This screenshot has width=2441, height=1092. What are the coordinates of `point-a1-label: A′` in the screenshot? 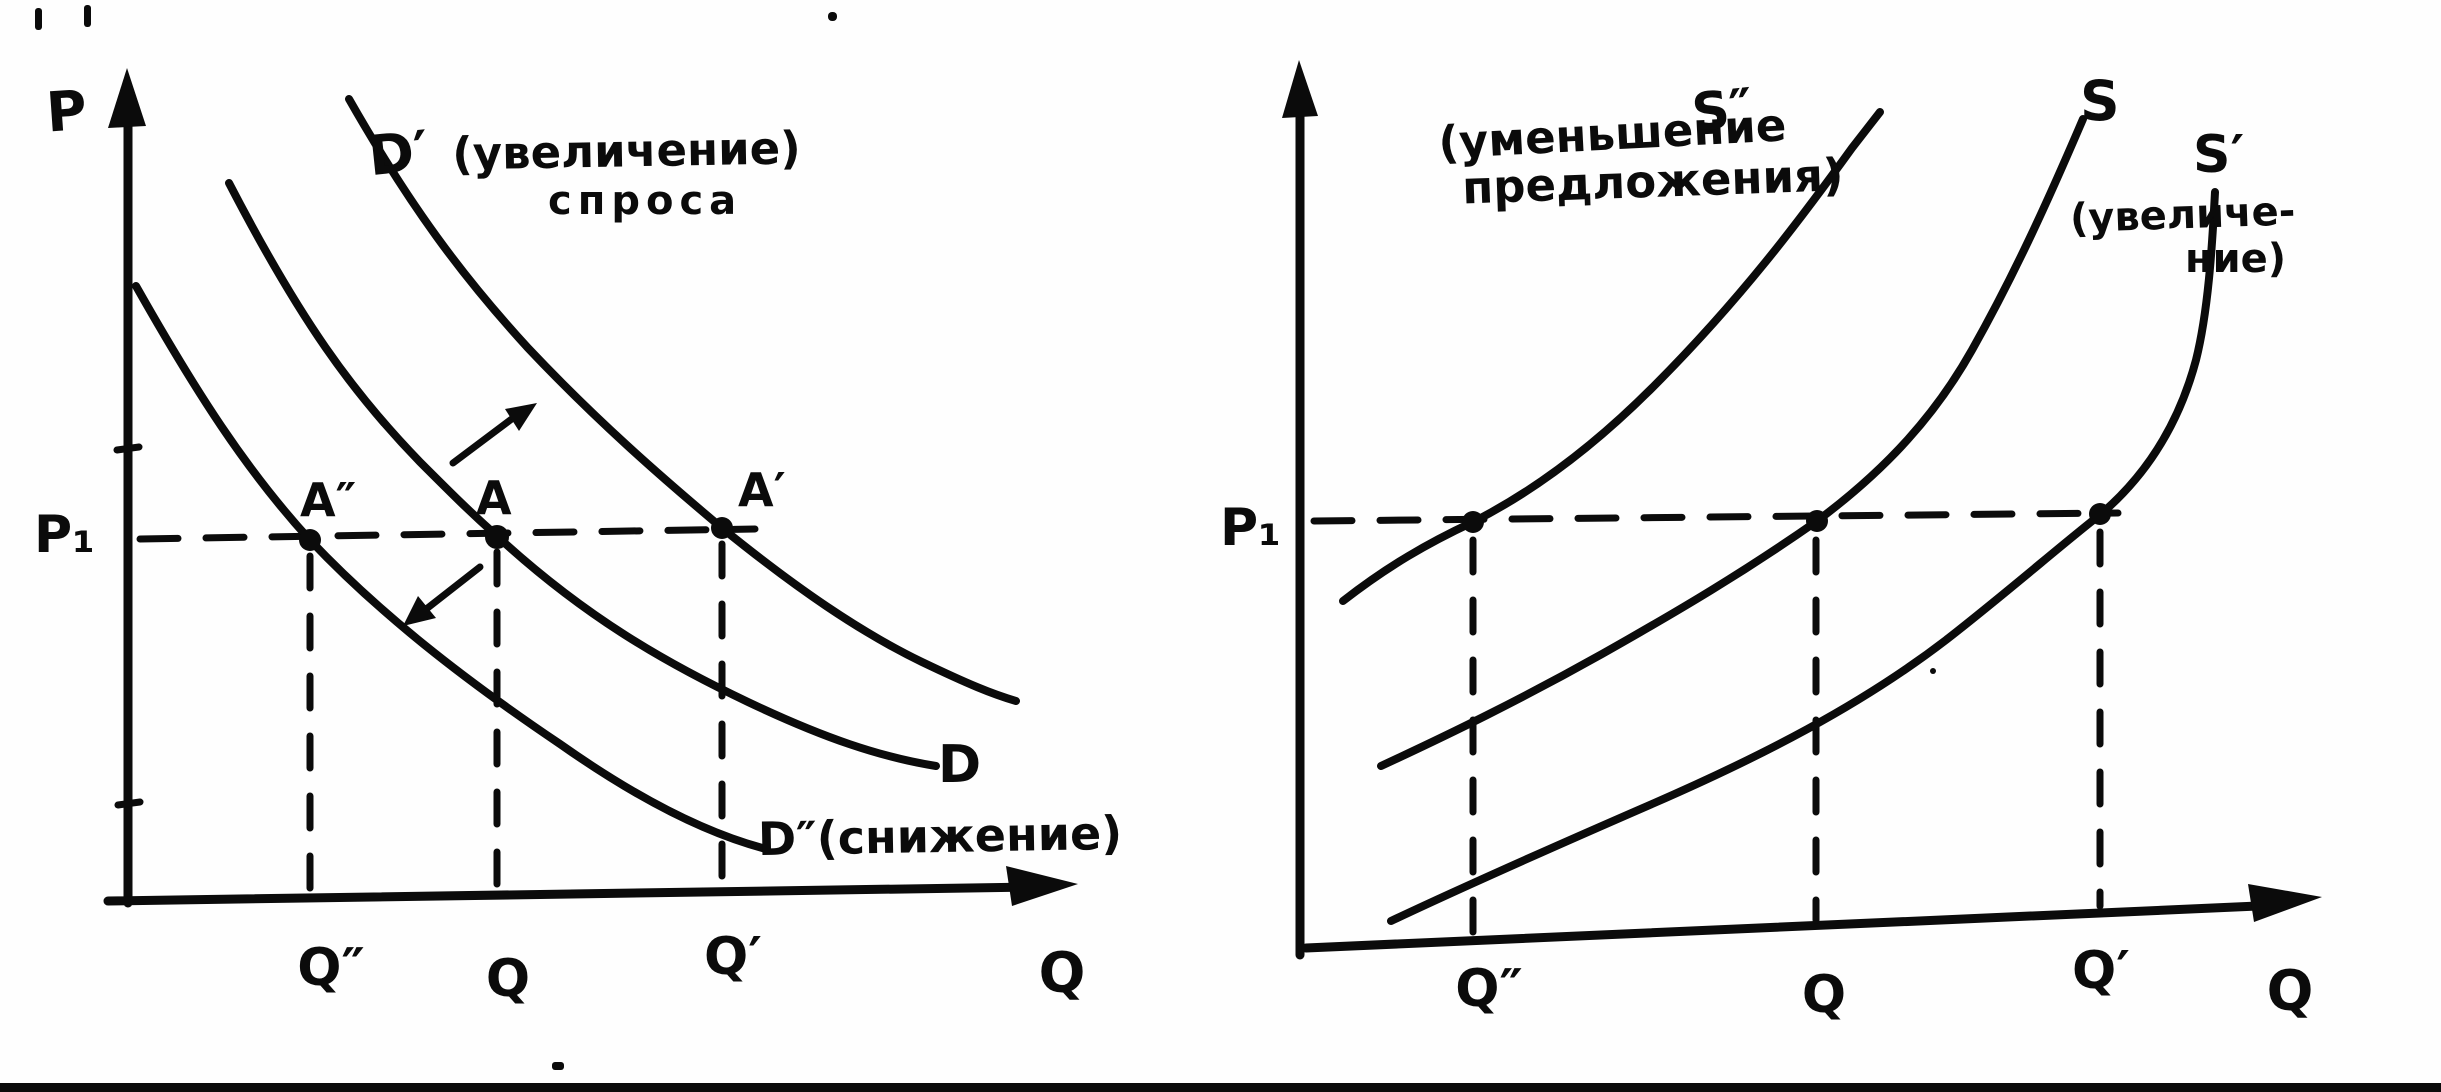 It's located at (762, 490).